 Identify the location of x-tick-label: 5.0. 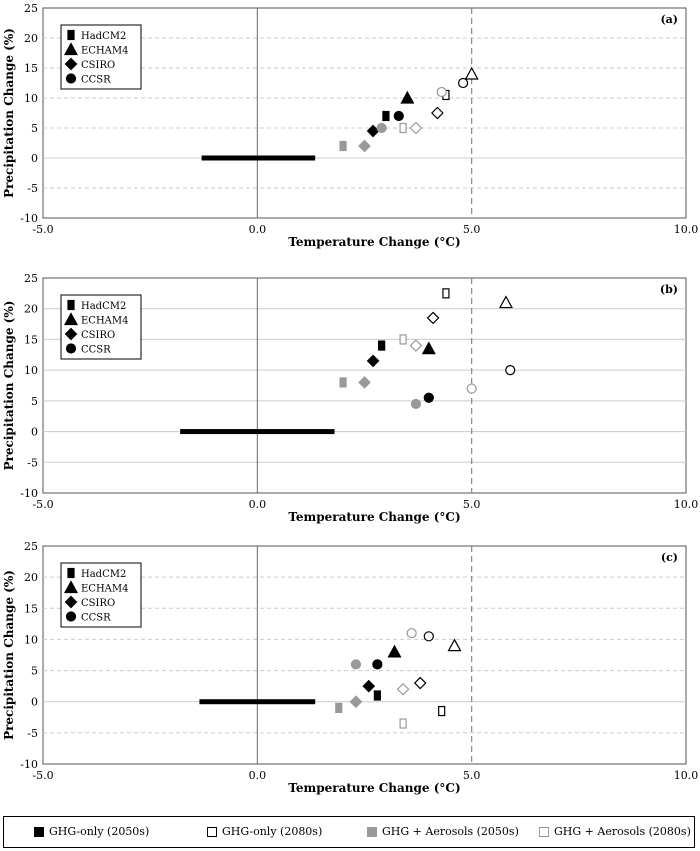
(472, 229).